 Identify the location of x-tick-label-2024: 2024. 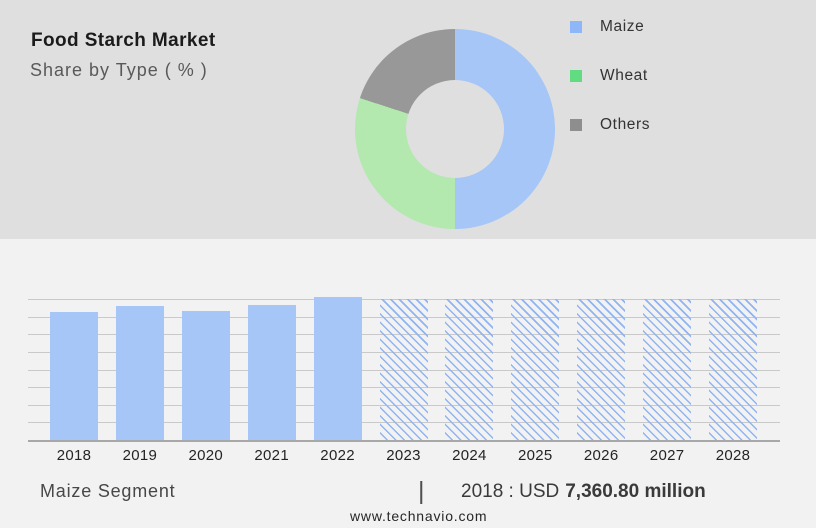
(469, 455).